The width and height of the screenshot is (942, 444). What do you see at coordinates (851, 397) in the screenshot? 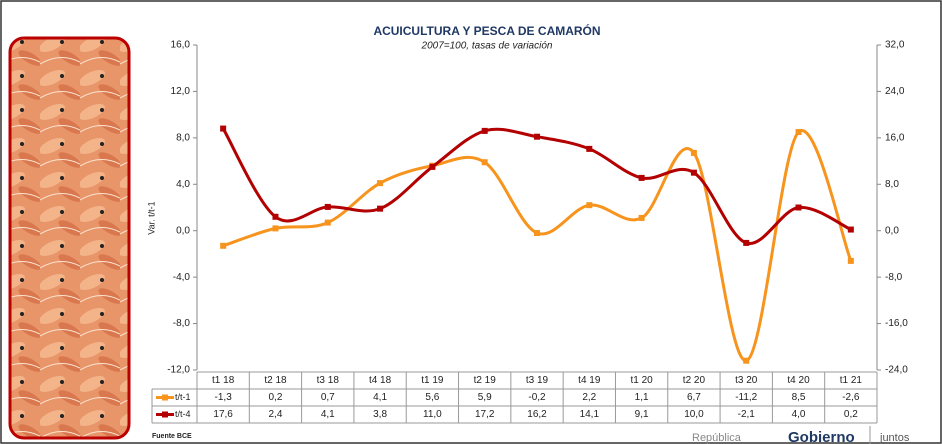
I see `table-value: -2,6` at bounding box center [851, 397].